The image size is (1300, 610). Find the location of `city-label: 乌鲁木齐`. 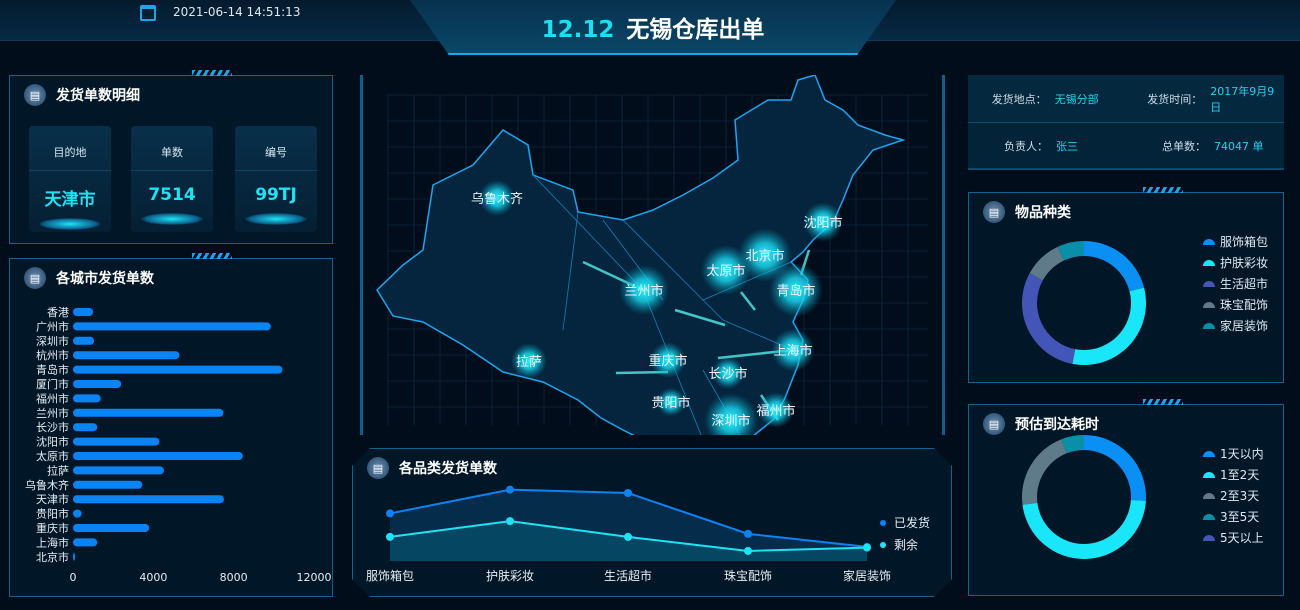

city-label: 乌鲁木齐 is located at coordinates (497, 199).